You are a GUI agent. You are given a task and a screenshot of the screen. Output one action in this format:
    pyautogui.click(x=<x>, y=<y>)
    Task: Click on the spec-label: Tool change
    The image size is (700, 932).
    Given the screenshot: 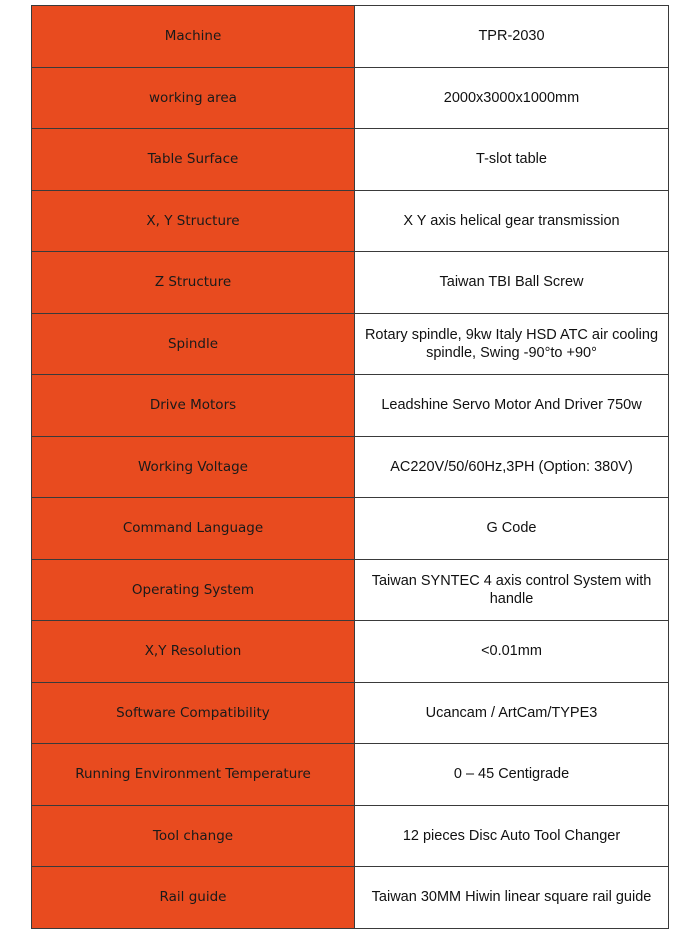 What is the action you would take?
    pyautogui.click(x=193, y=835)
    